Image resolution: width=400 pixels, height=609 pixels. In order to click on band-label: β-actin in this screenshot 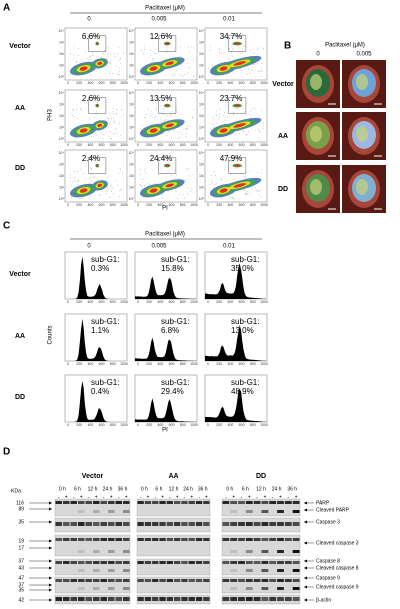, I will do `click(323, 600)`.